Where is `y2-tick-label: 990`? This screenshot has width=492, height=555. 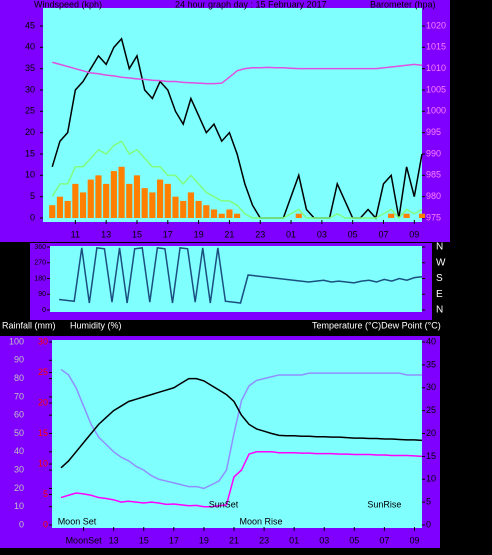 y2-tick-label: 990 is located at coordinates (433, 153).